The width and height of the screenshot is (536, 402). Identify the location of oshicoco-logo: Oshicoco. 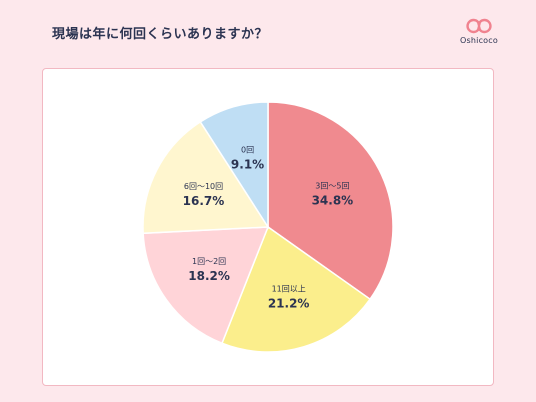
(479, 34).